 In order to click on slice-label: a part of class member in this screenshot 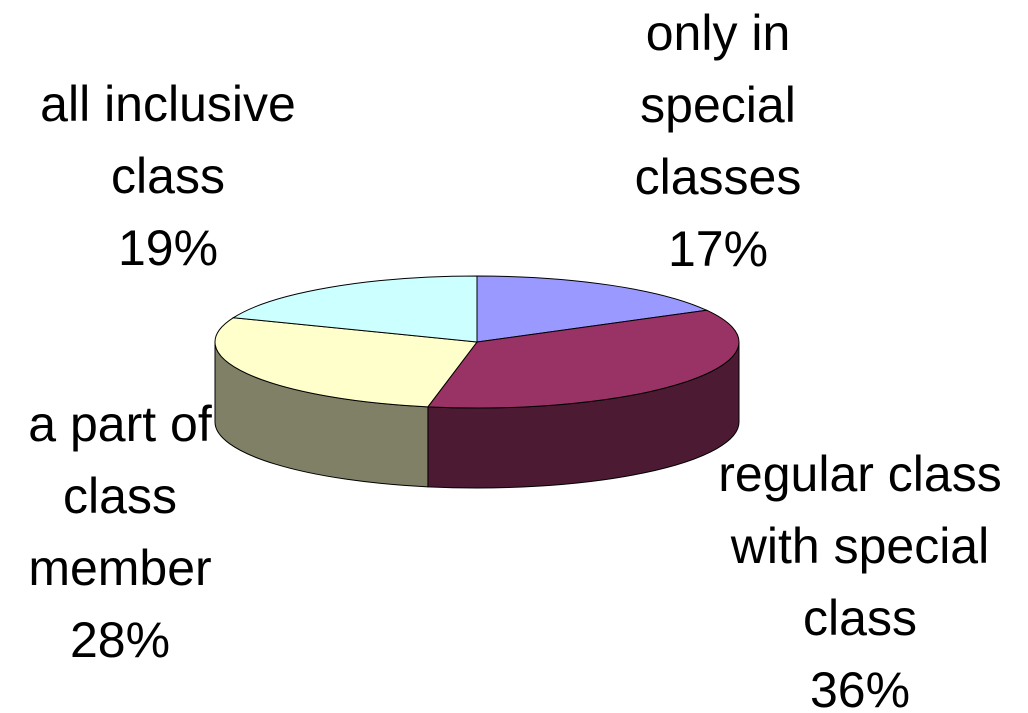, I will do `click(120, 496)`.